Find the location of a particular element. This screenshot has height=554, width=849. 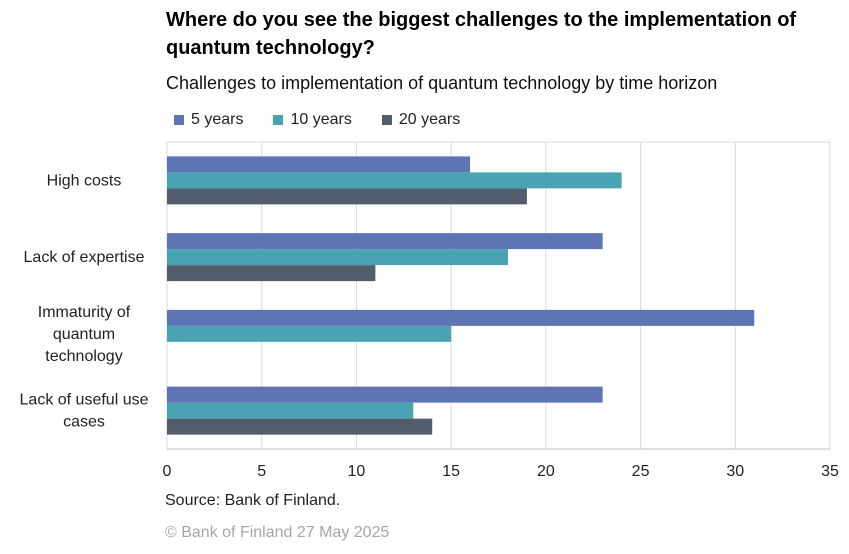

source-note: Source: Bank of Finland. is located at coordinates (253, 500).